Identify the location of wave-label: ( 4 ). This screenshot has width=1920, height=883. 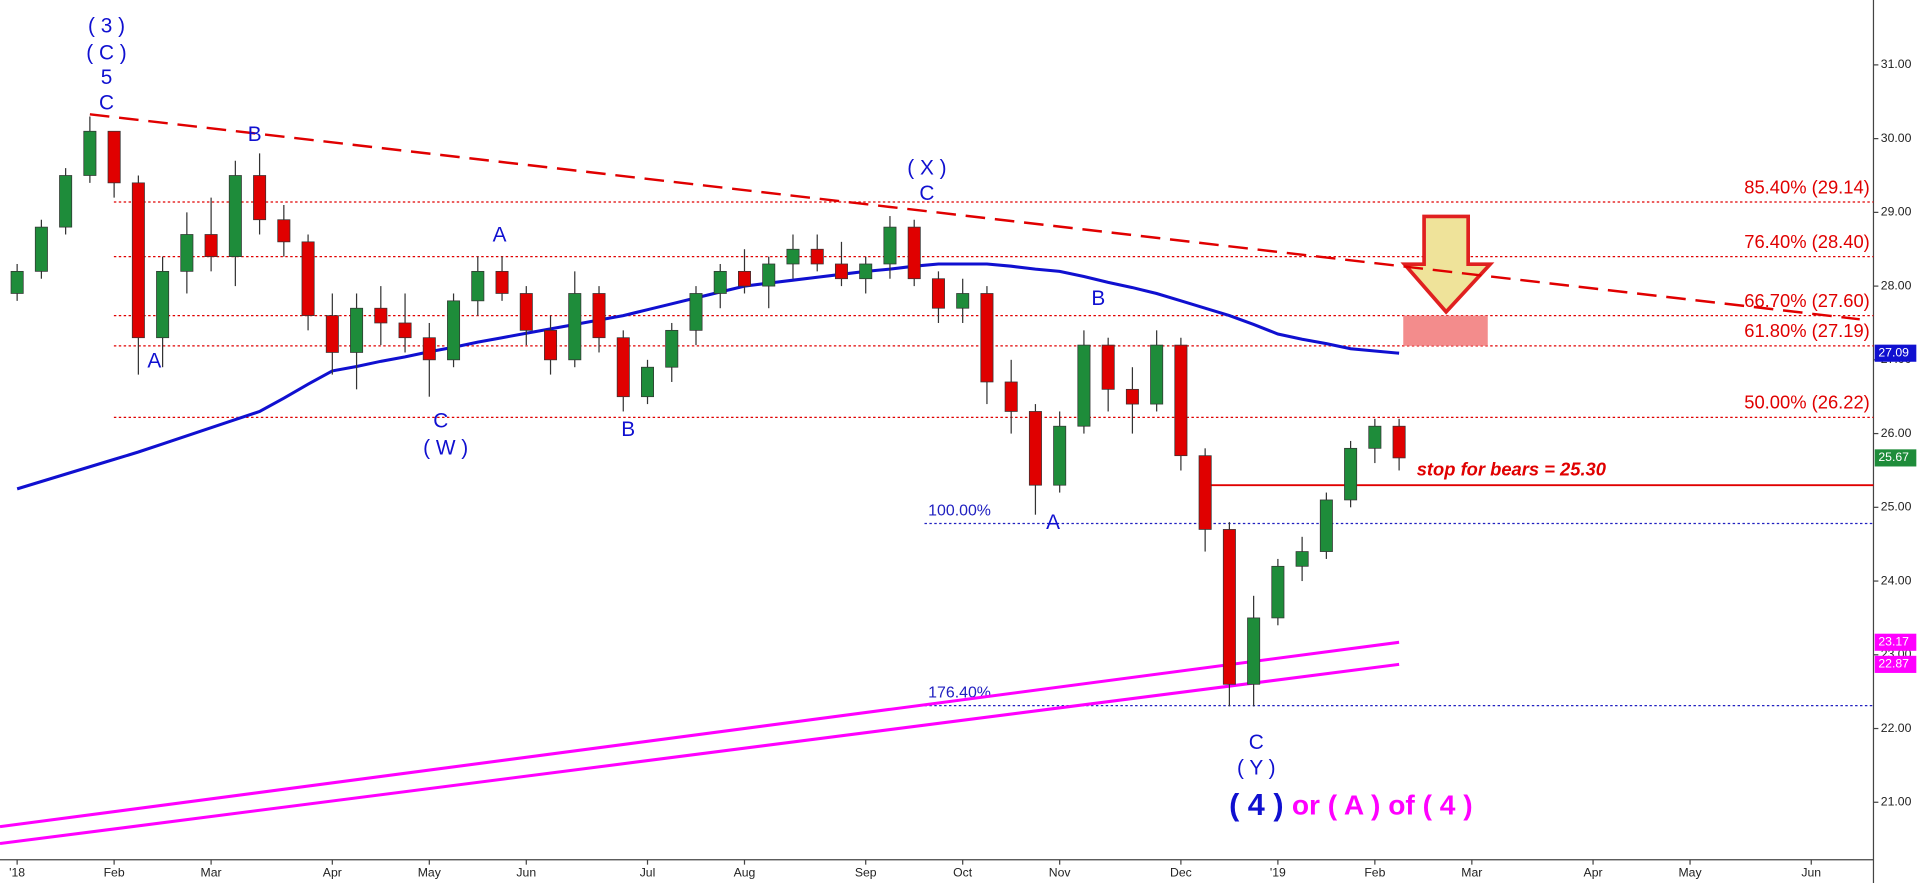
(1256, 805).